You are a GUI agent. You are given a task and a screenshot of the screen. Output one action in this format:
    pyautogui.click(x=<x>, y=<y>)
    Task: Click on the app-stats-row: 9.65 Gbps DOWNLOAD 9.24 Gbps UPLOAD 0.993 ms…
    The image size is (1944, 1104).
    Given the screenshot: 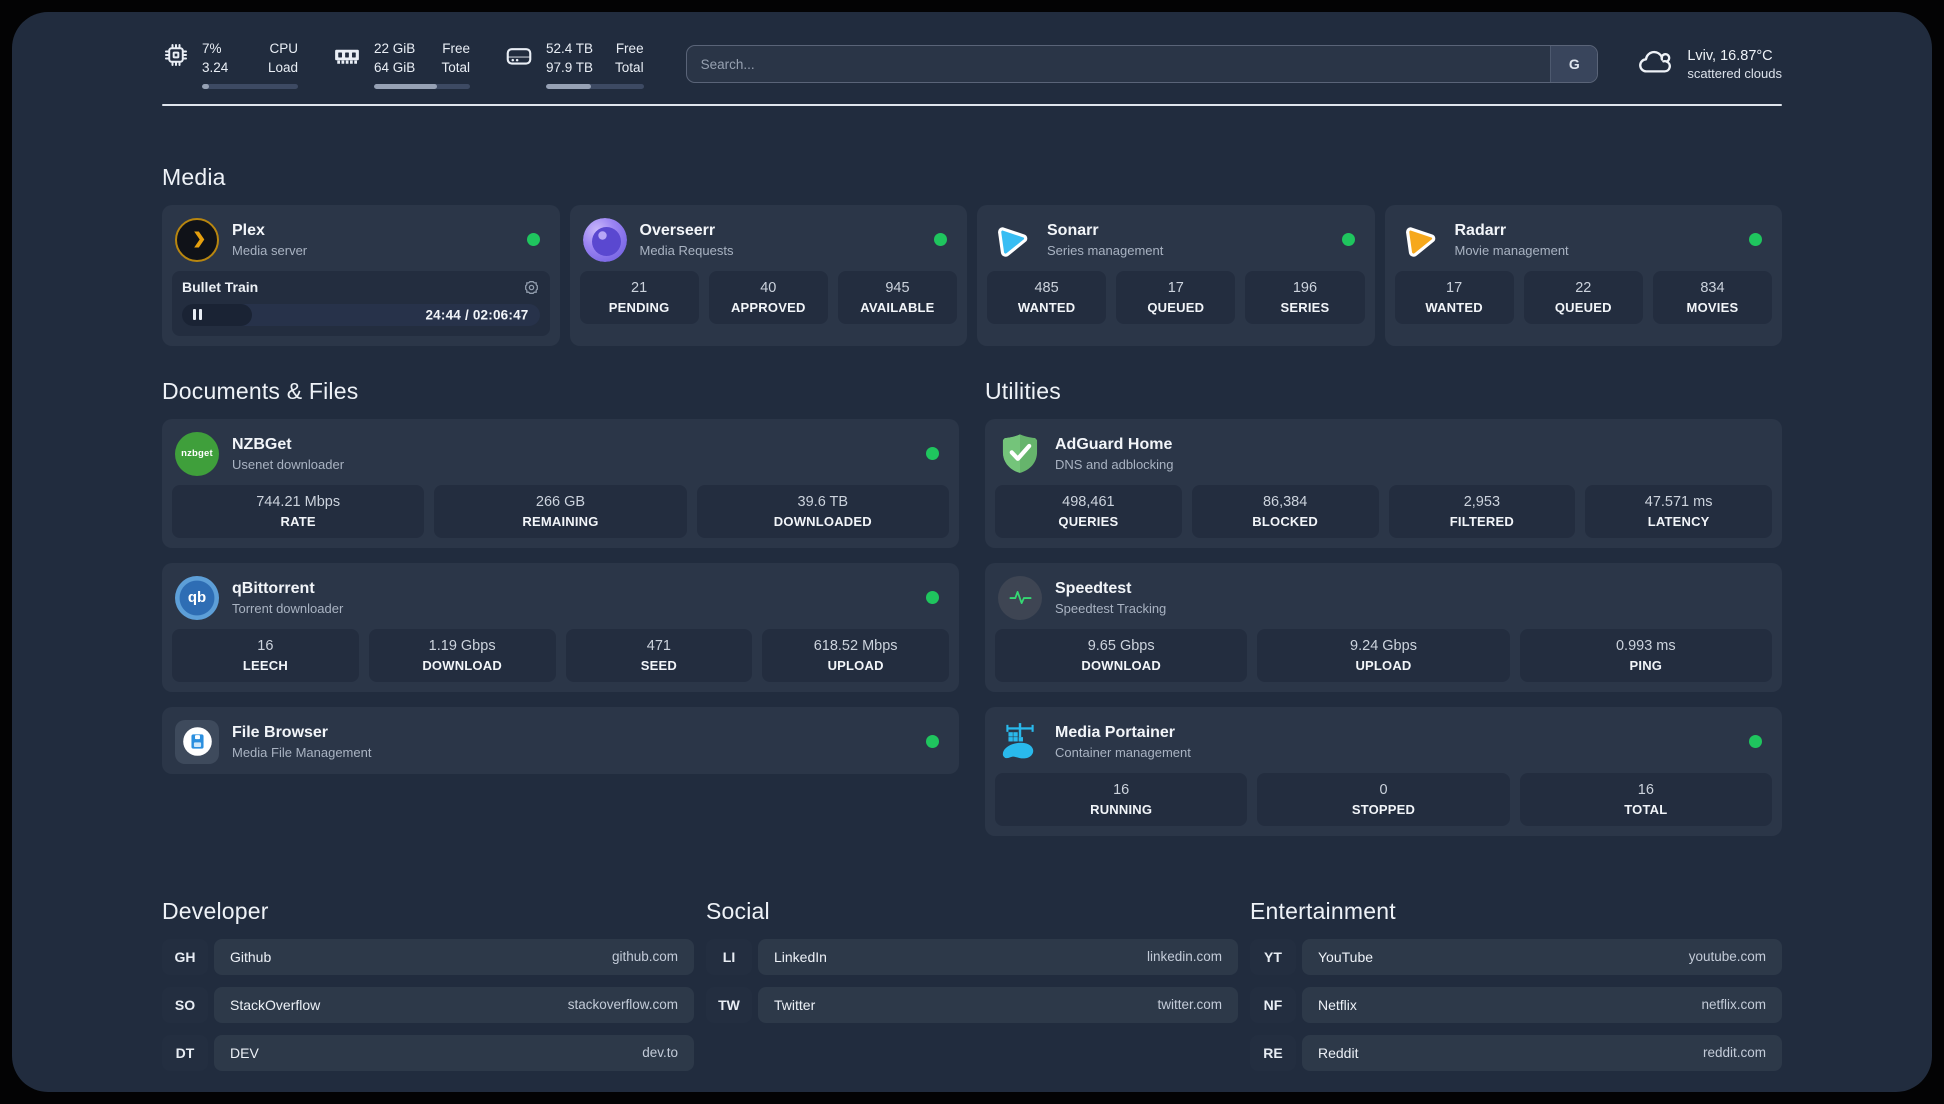 What is the action you would take?
    pyautogui.click(x=1383, y=655)
    